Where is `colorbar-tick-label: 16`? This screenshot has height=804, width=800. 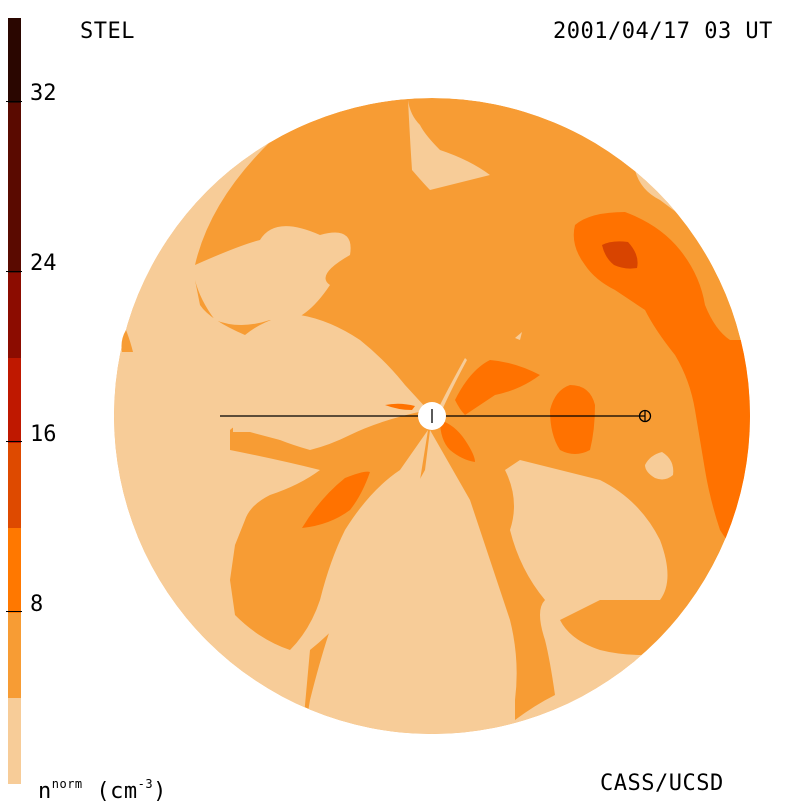
colorbar-tick-label: 16 is located at coordinates (43, 434).